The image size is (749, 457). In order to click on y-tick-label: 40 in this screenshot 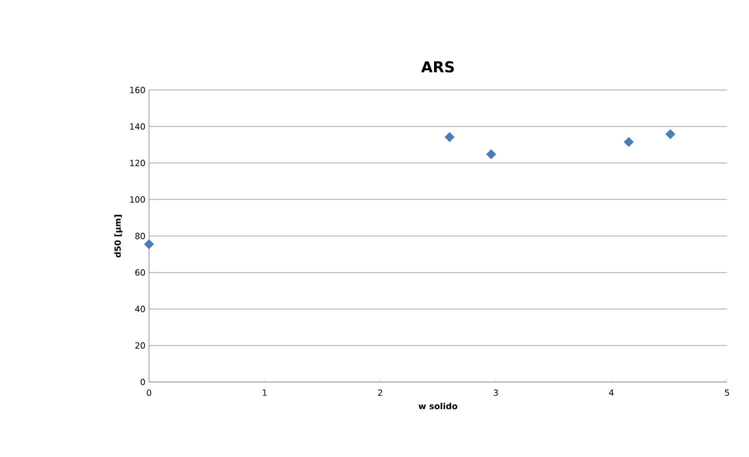, I will do `click(140, 309)`.